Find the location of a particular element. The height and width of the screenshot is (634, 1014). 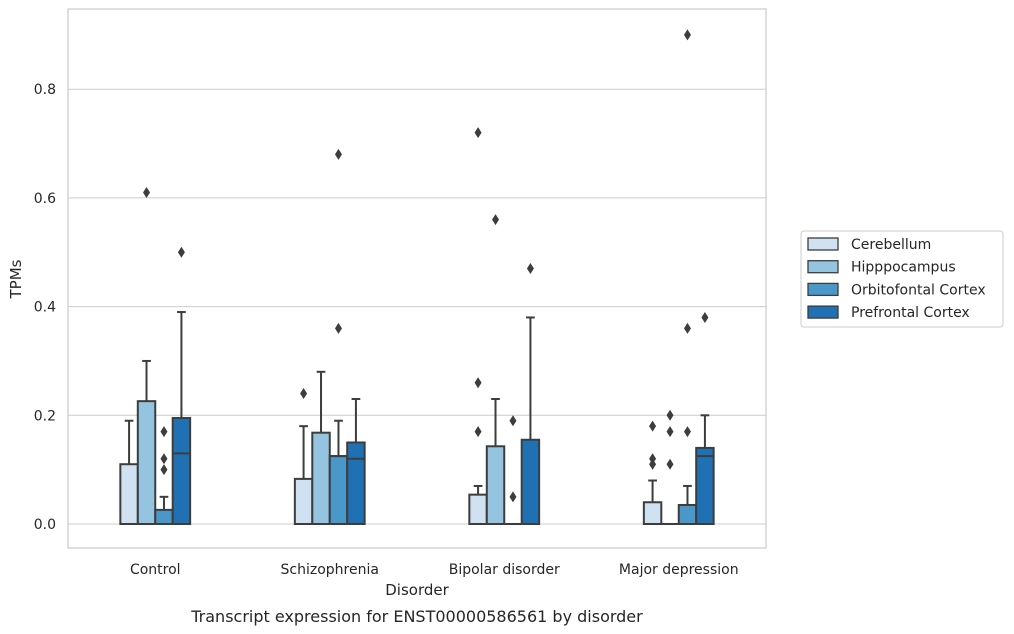

legend-item: Prefrontal Cortex is located at coordinates (888, 313).